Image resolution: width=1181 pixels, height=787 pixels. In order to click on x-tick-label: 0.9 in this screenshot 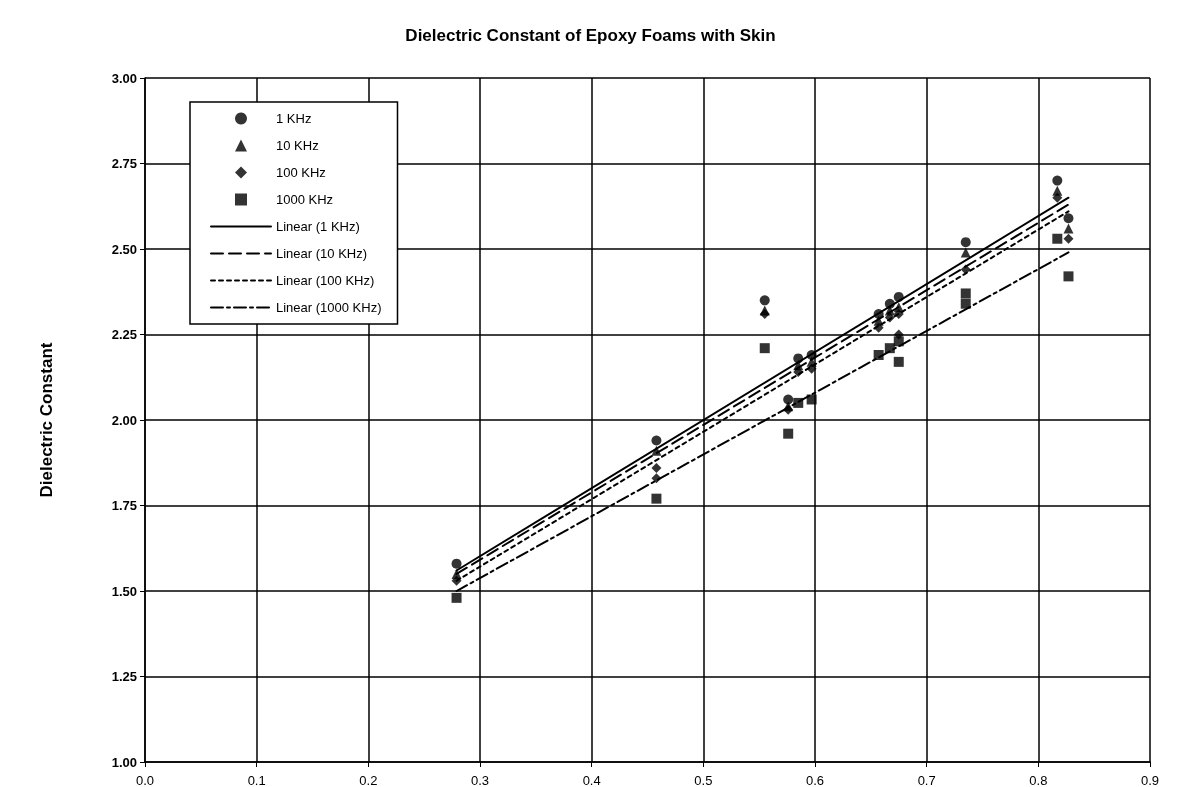, I will do `click(1150, 780)`.